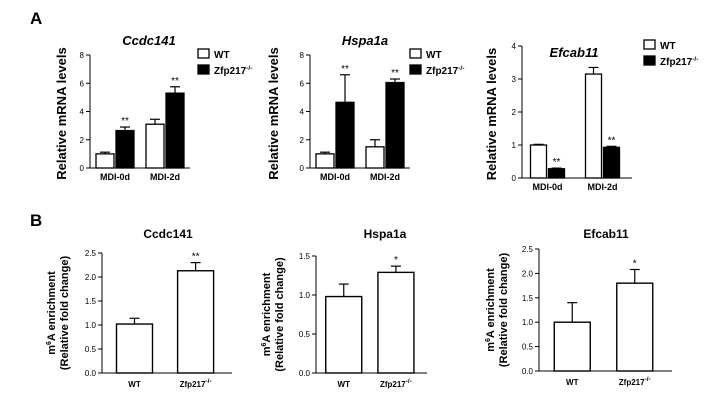 This screenshot has width=723, height=400. What do you see at coordinates (514, 79) in the screenshot?
I see `y-tick-label: 3` at bounding box center [514, 79].